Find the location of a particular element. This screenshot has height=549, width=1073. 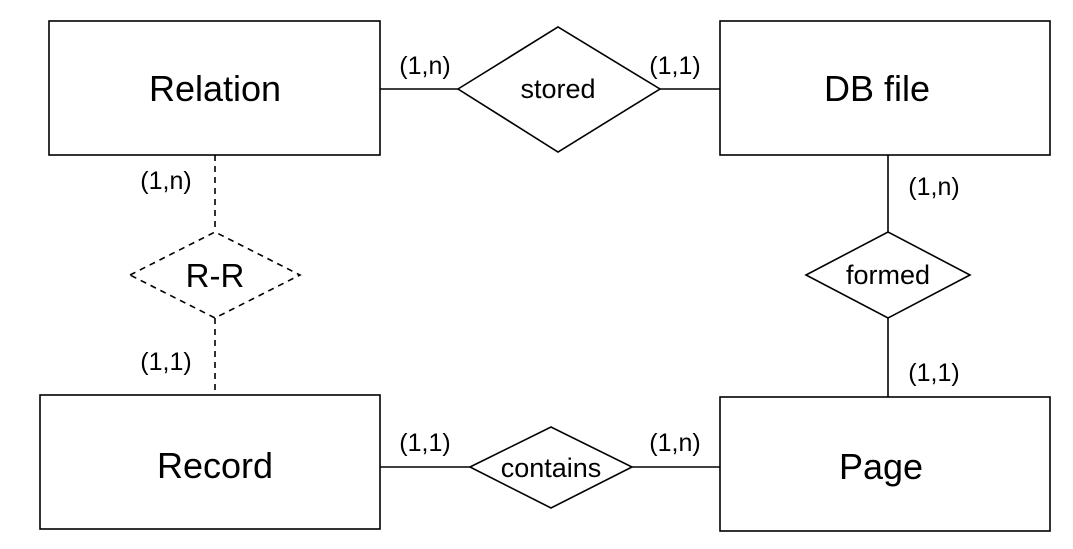

cardinality-dbfile-formed: (1,n) is located at coordinates (933, 187).